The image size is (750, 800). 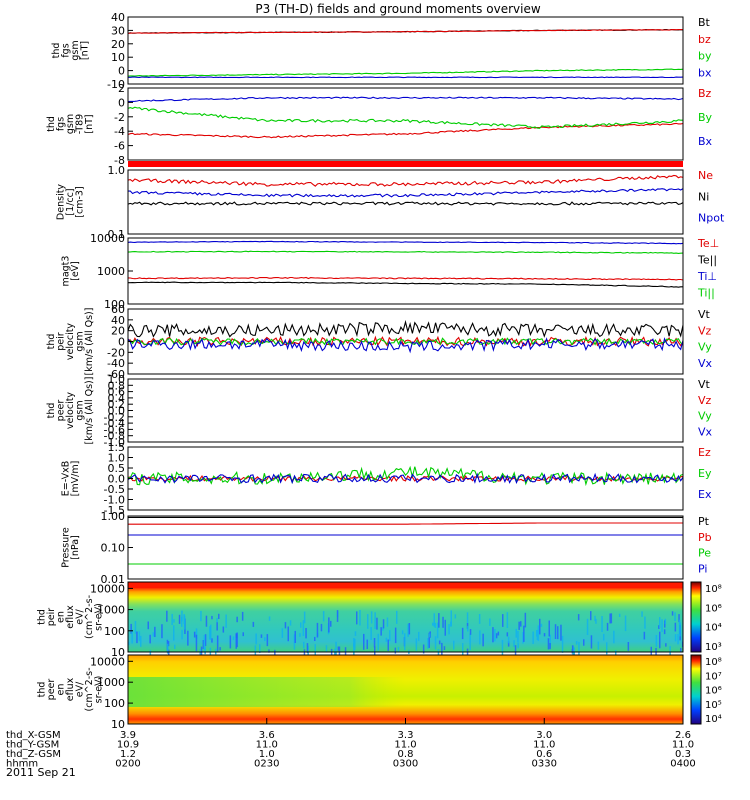 I want to click on ytick-label: -0.2, so click(x=114, y=417).